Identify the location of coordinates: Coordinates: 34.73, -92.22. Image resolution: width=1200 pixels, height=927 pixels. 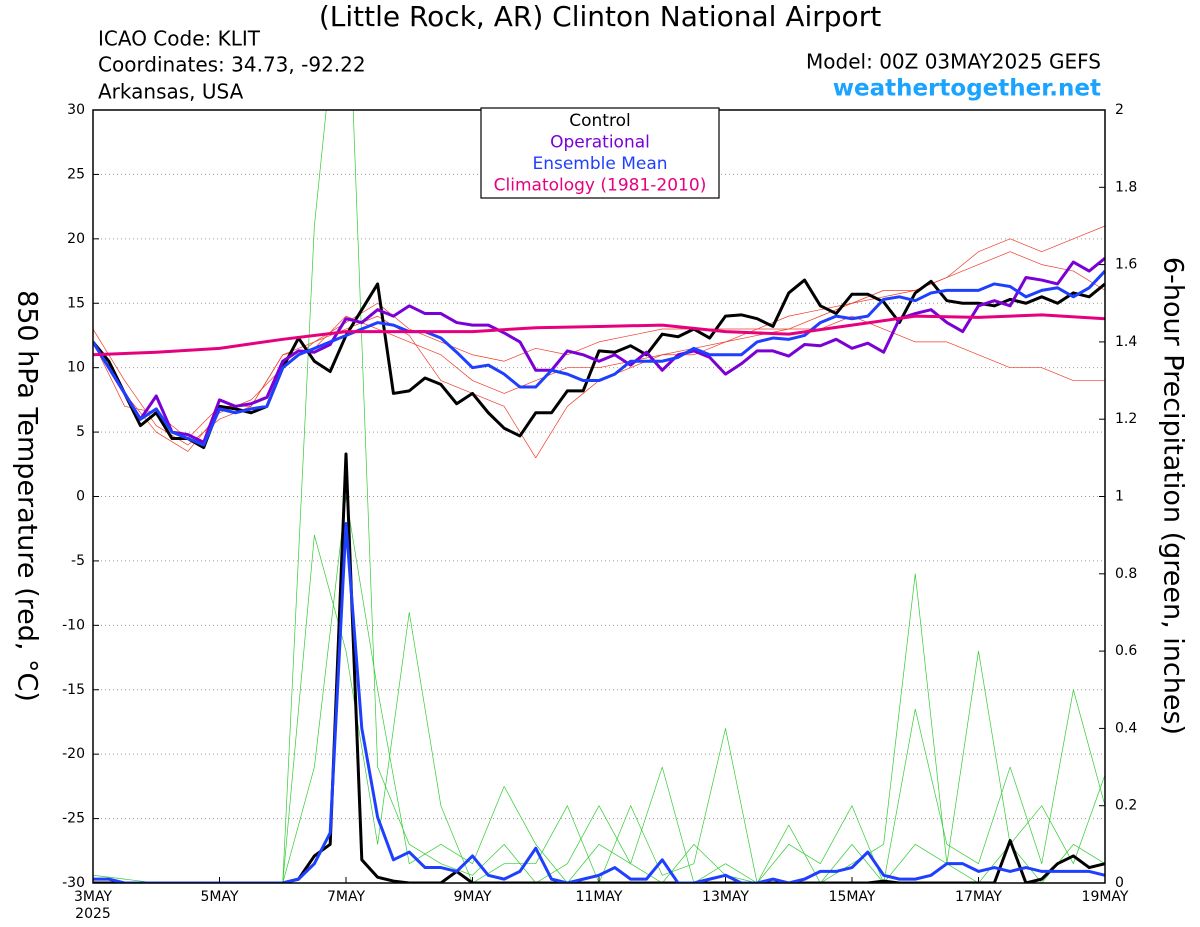
(232, 65).